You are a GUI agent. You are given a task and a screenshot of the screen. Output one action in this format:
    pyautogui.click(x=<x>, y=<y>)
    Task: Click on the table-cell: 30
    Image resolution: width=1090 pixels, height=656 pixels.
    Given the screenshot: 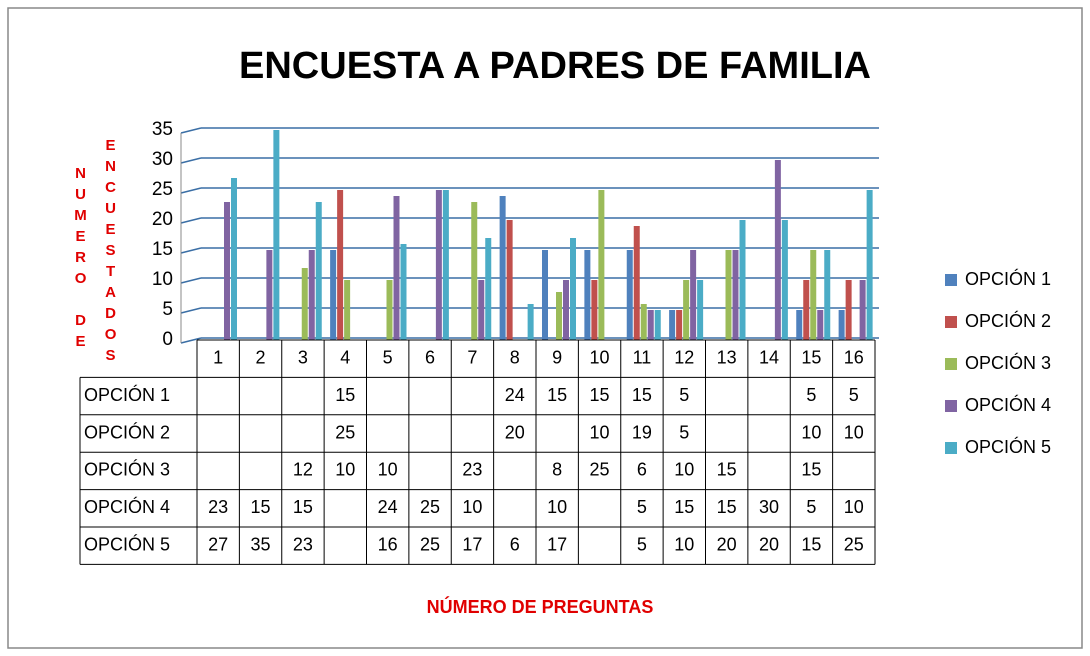 What is the action you would take?
    pyautogui.click(x=769, y=507)
    